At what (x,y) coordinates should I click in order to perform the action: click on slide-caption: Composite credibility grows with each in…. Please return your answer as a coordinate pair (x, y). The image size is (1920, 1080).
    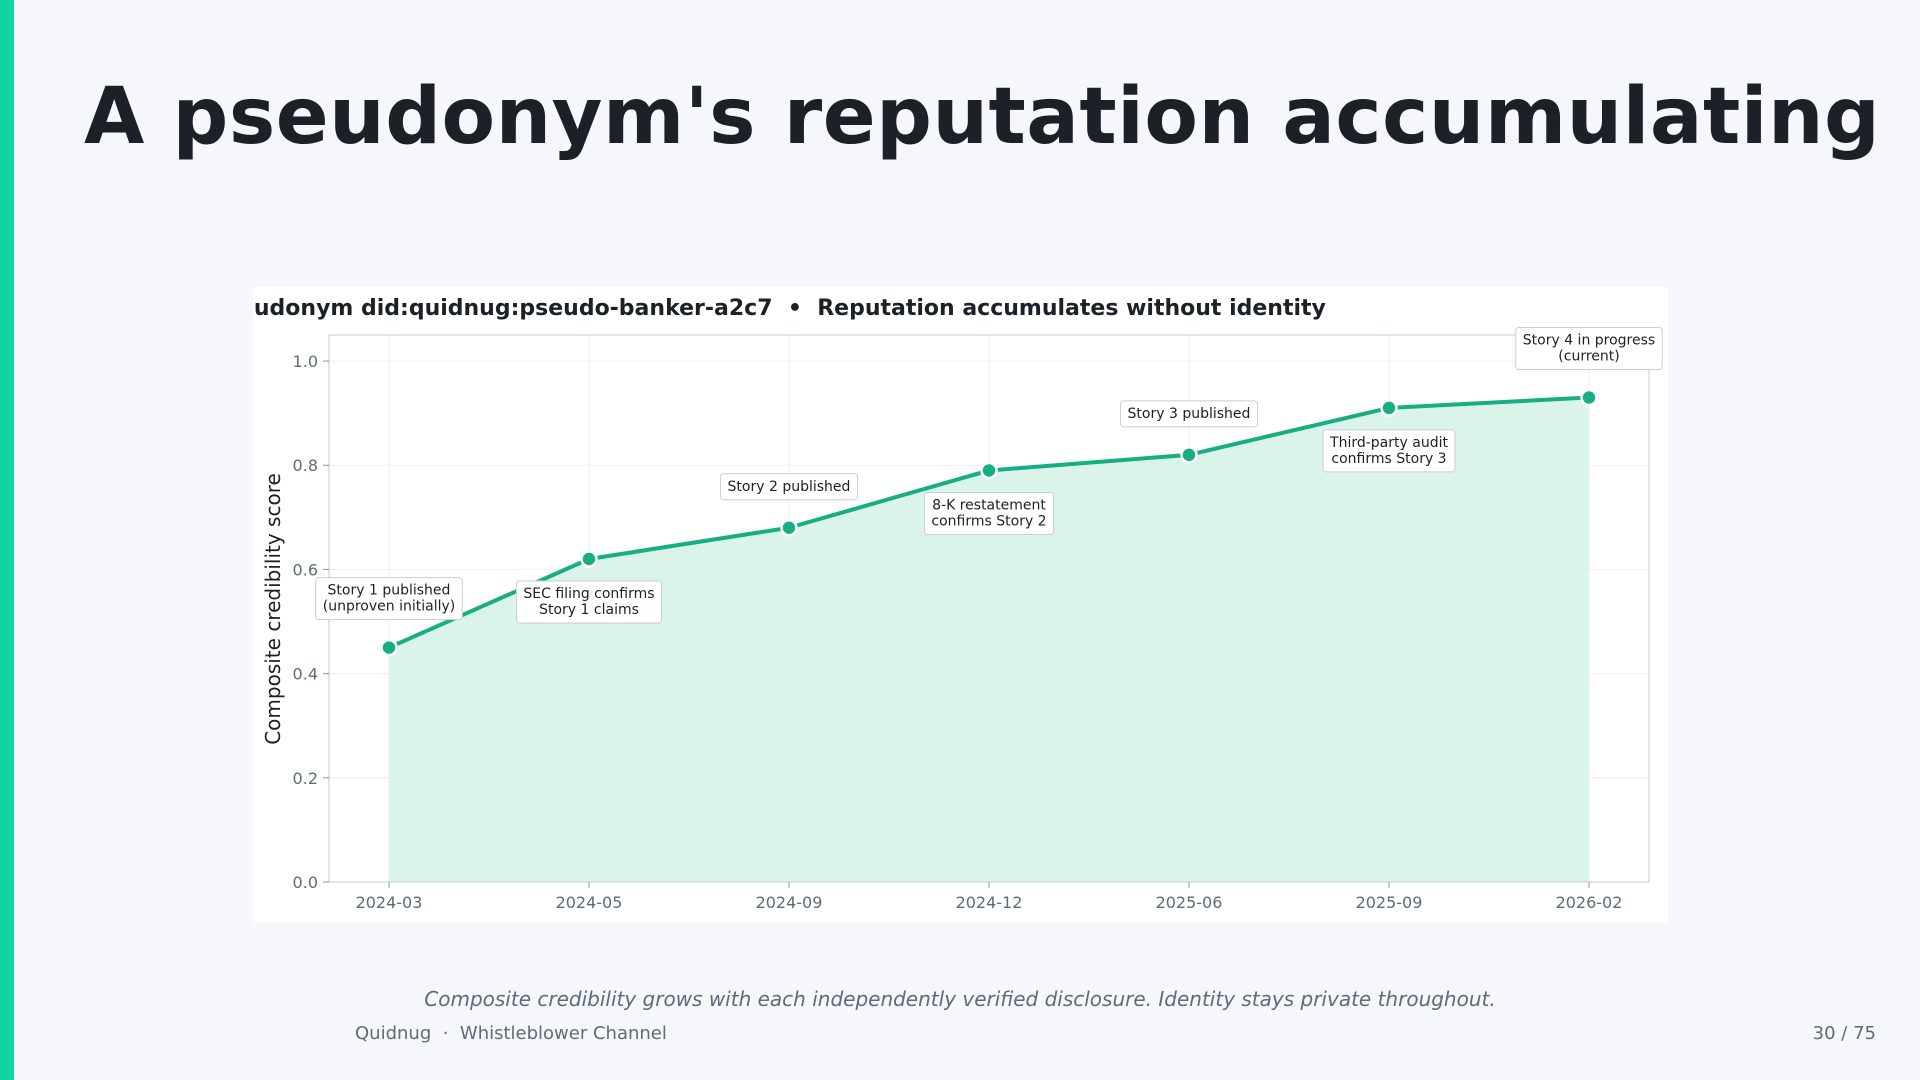
    Looking at the image, I should click on (960, 999).